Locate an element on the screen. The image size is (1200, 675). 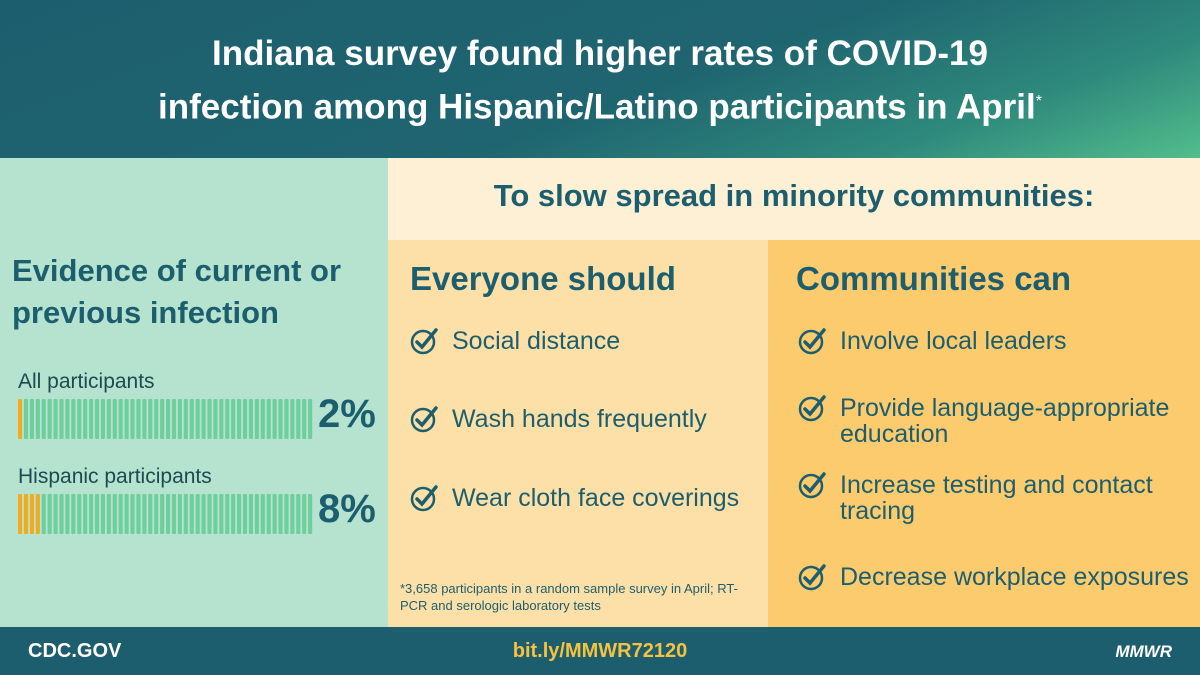
bar-value: 8% is located at coordinates (347, 509).